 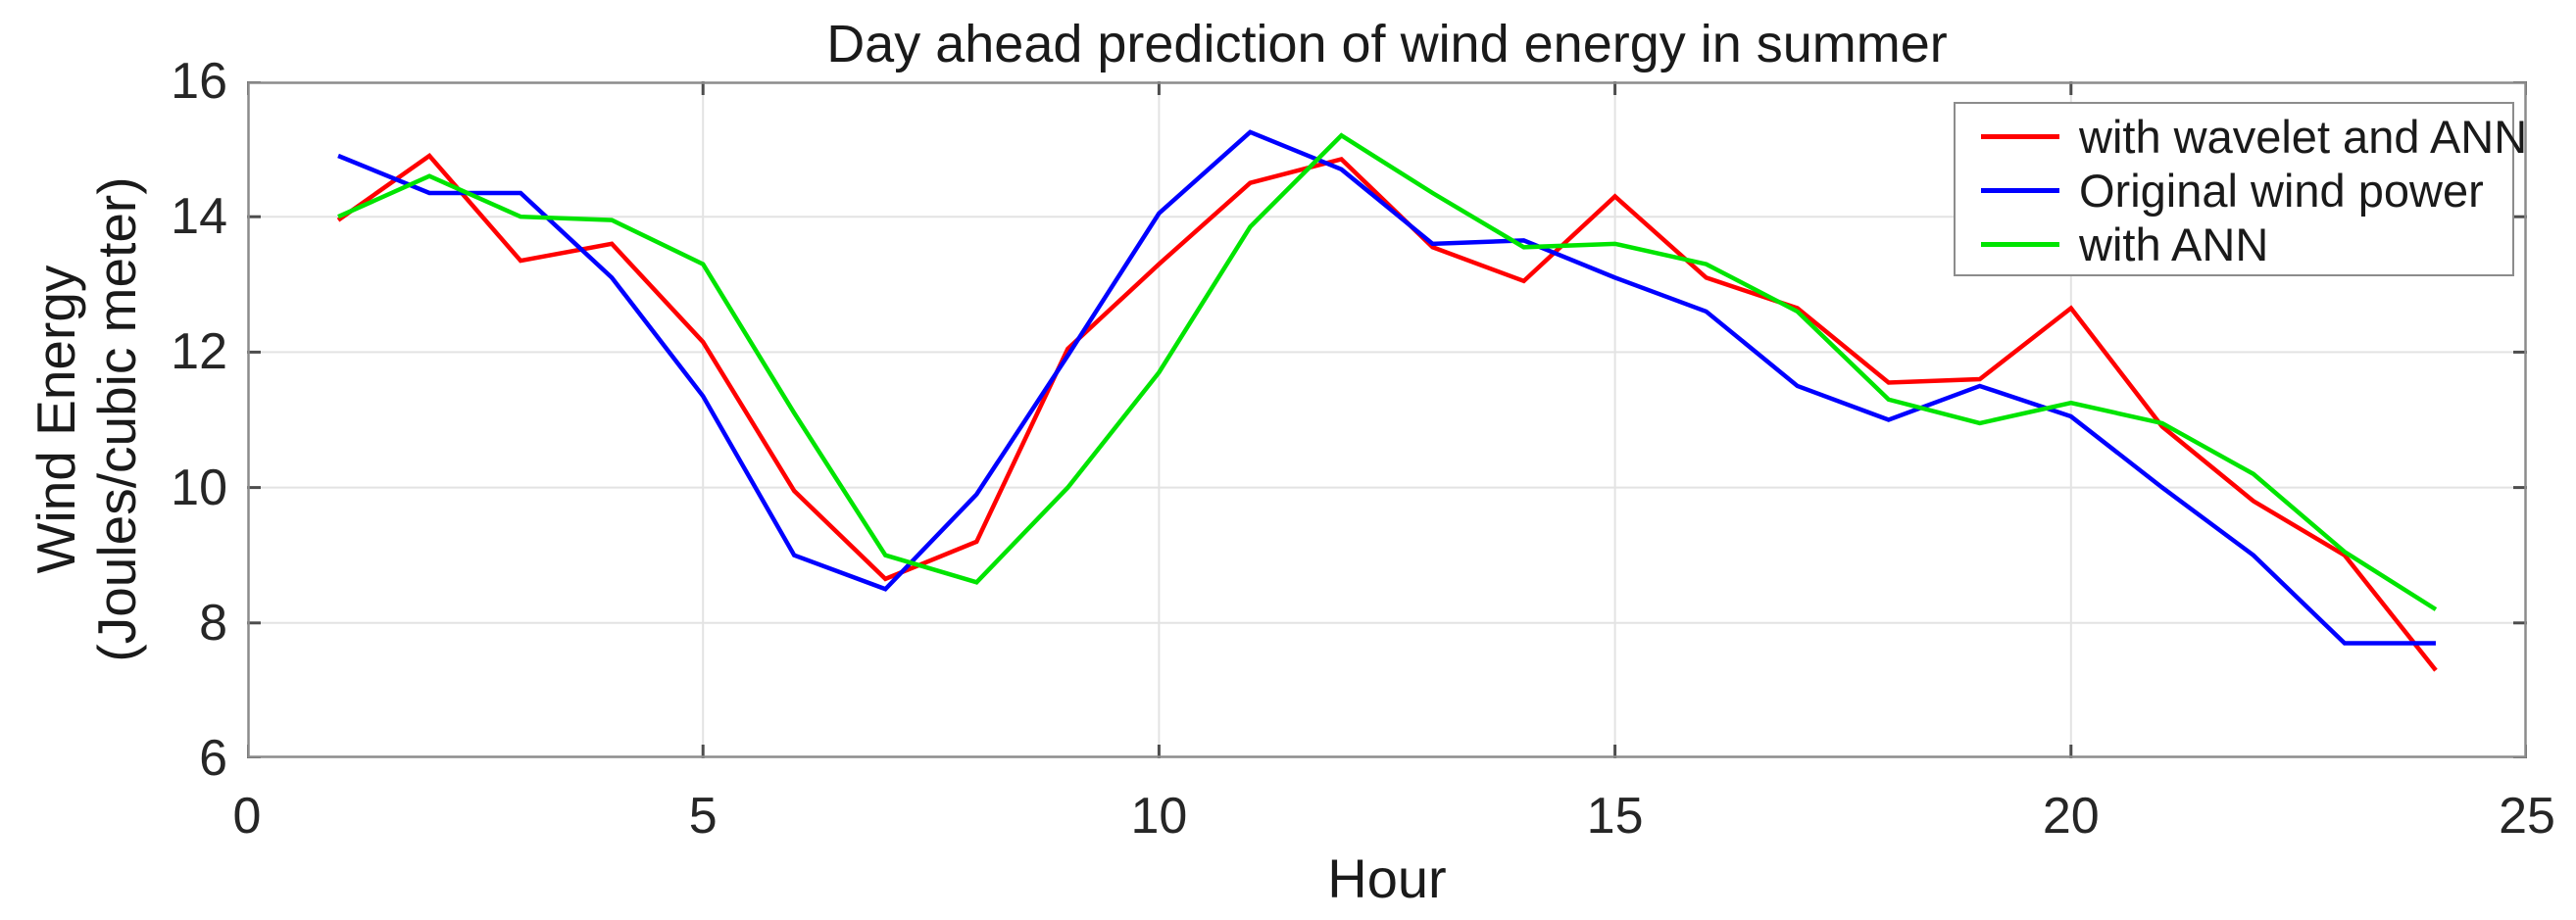 I want to click on legend-label: with wavelet and ANN, so click(x=2303, y=137).